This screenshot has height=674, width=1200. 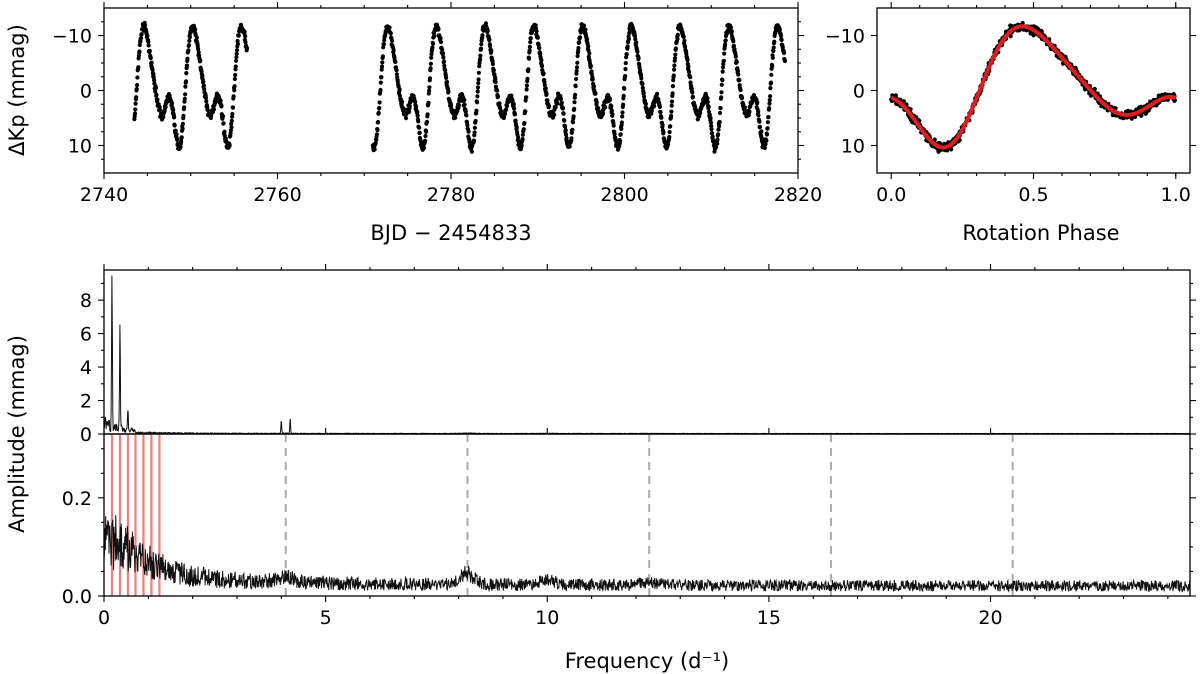 What do you see at coordinates (17, 90) in the screenshot?
I see `light-curve-ylabel: ΔKp (mmag)` at bounding box center [17, 90].